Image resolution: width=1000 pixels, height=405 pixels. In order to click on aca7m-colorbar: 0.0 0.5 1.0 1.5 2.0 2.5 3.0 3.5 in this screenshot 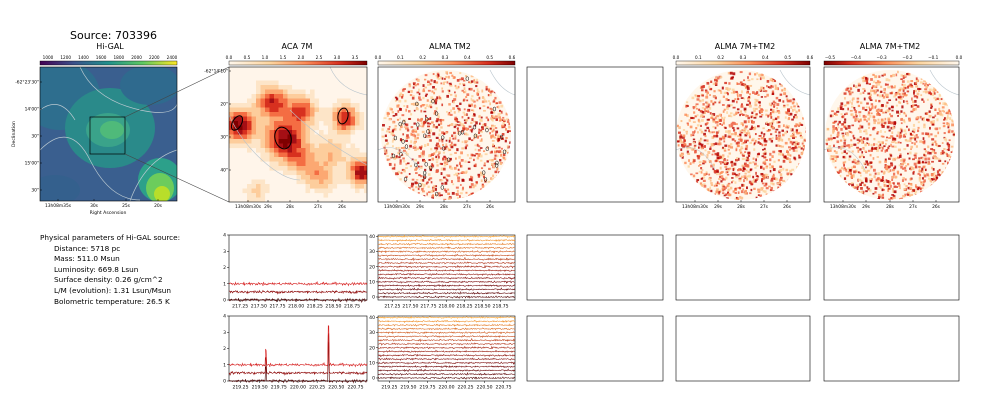, I will do `click(297, 60)`.